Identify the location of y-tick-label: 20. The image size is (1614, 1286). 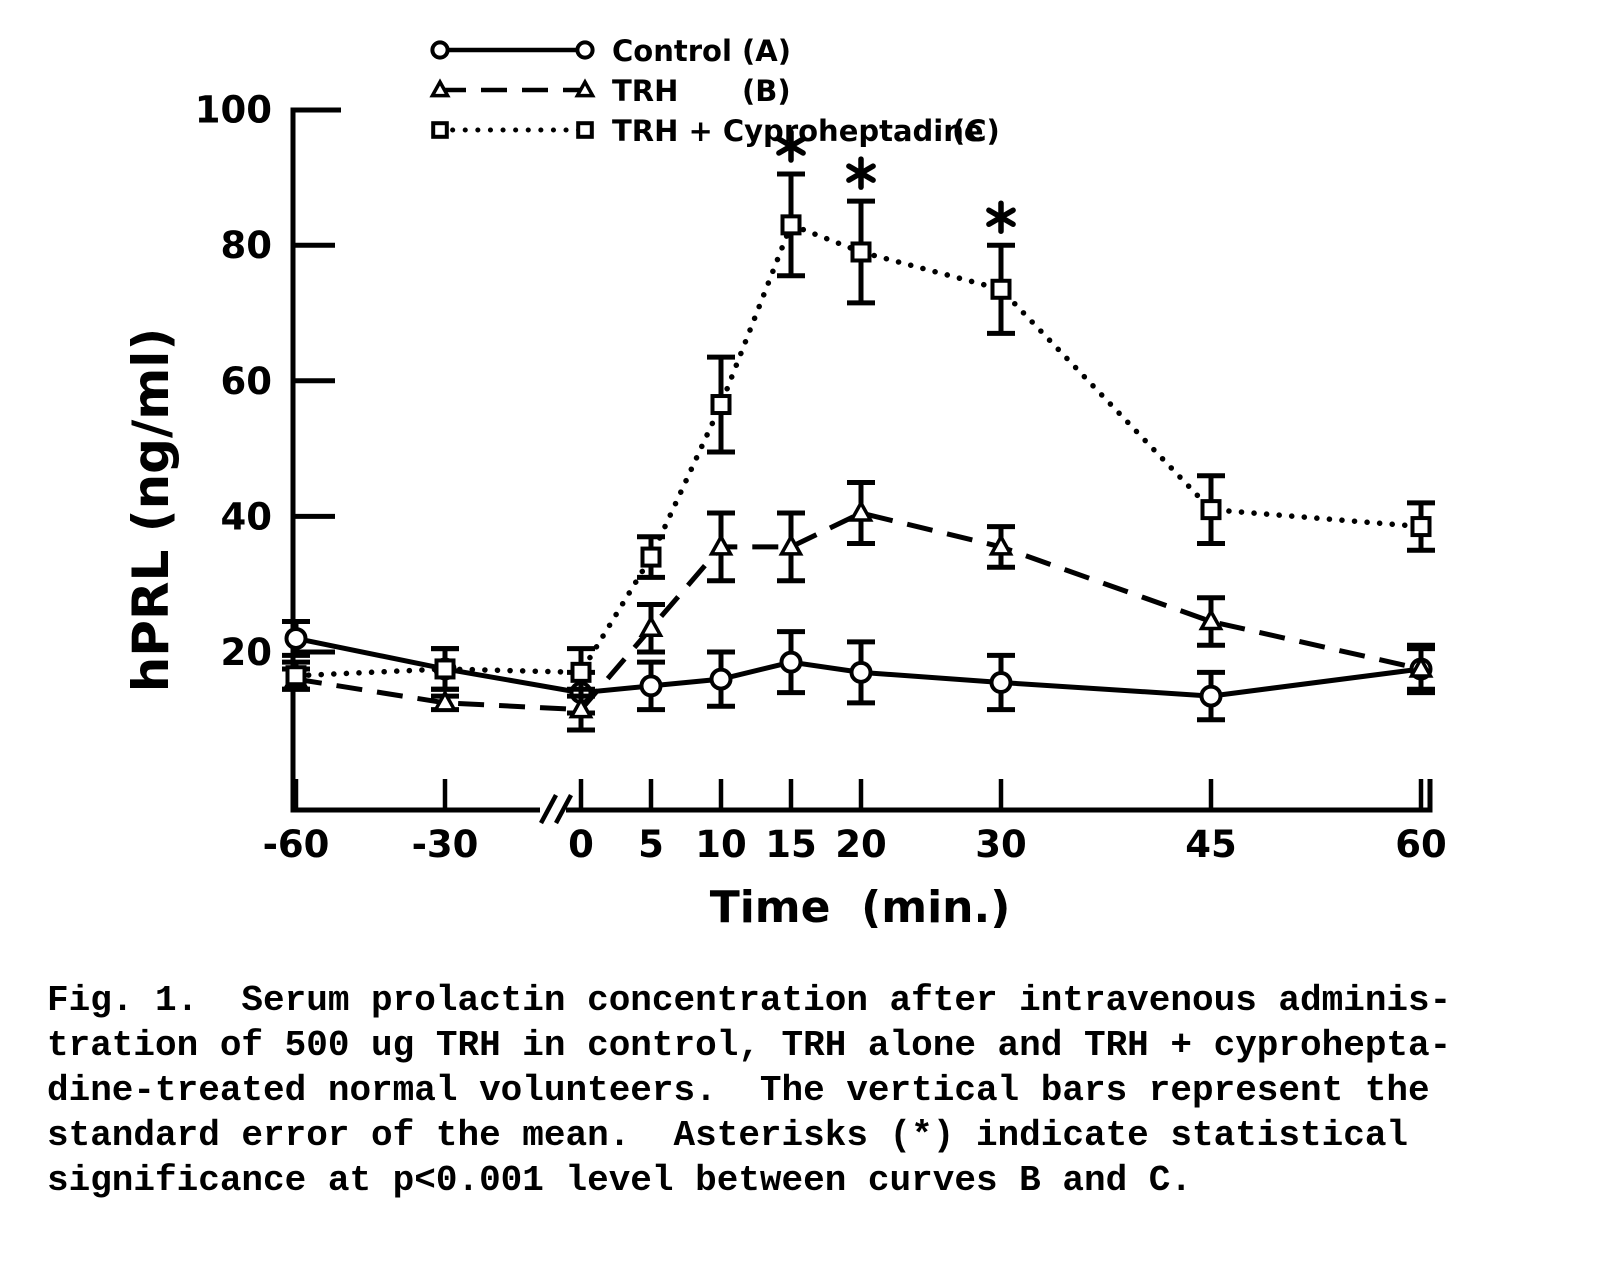
(247, 652).